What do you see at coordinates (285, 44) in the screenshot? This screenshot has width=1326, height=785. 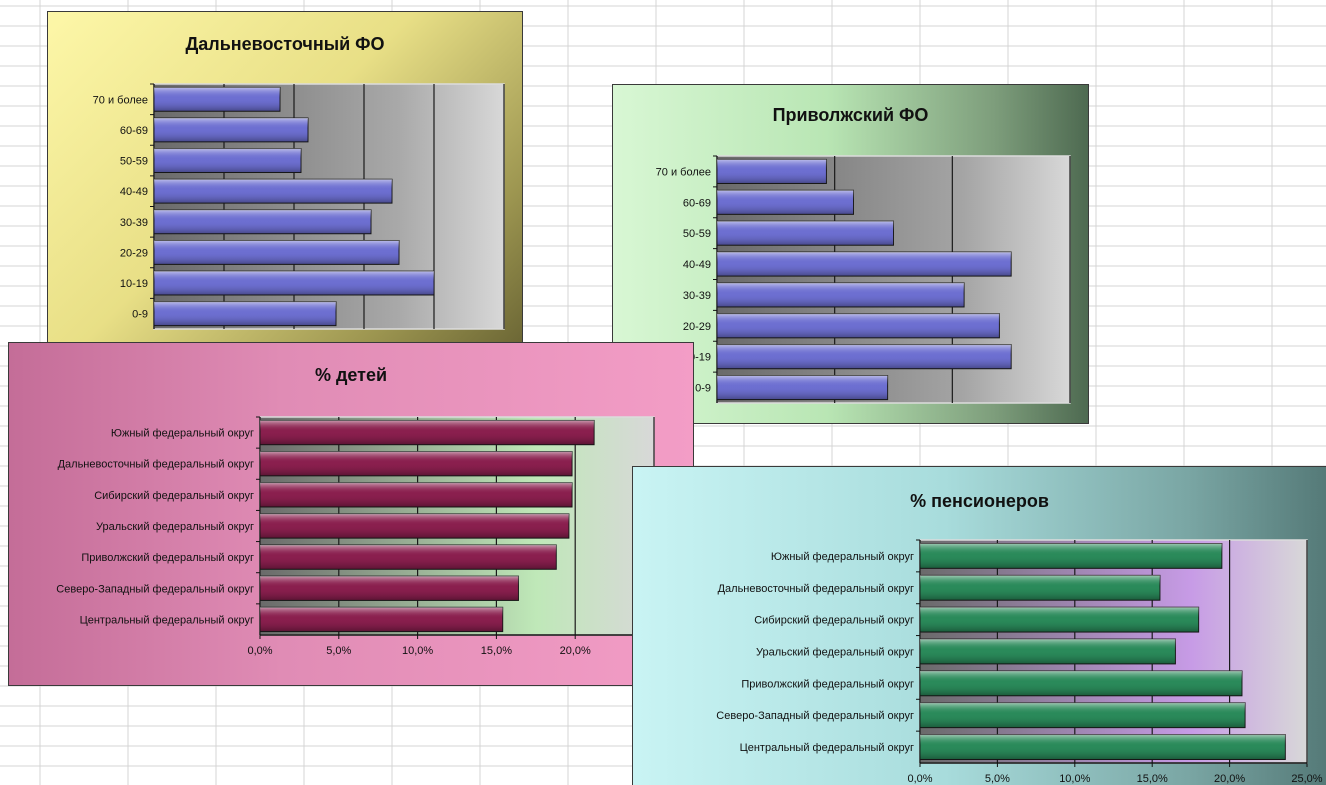 I see `chart-title: Дальневосточный ФО` at bounding box center [285, 44].